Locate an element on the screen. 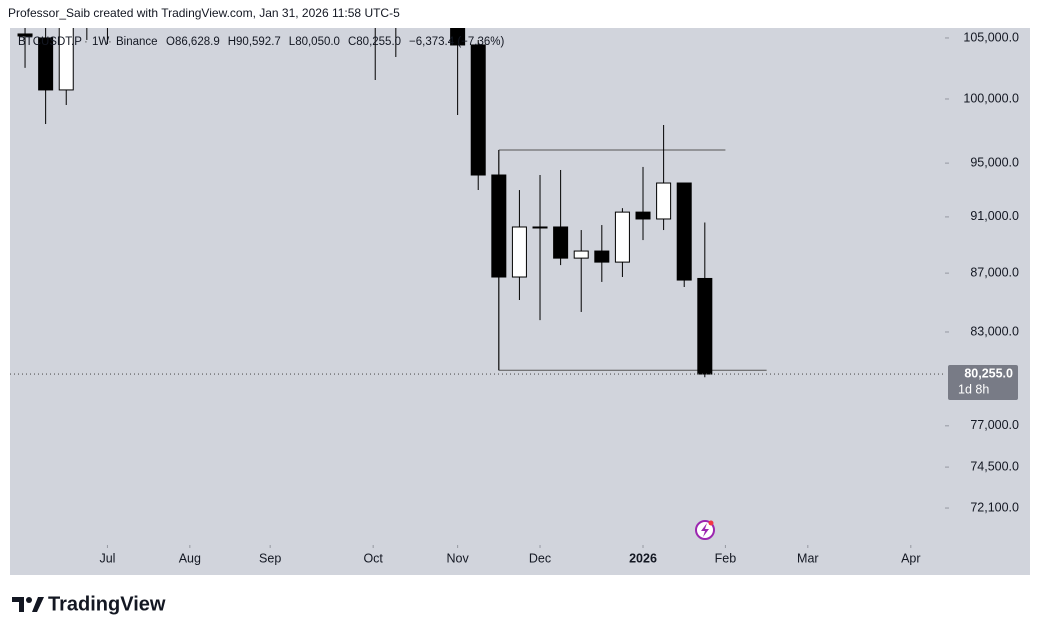  exchange: Binance is located at coordinates (137, 42).